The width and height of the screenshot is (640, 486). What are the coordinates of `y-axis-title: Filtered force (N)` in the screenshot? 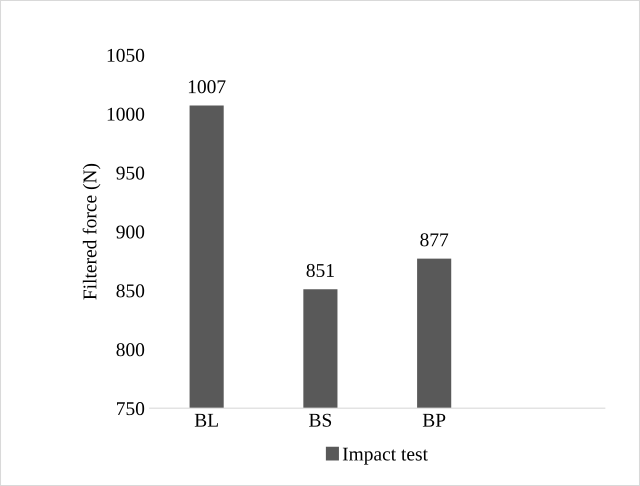 It's located at (91, 232).